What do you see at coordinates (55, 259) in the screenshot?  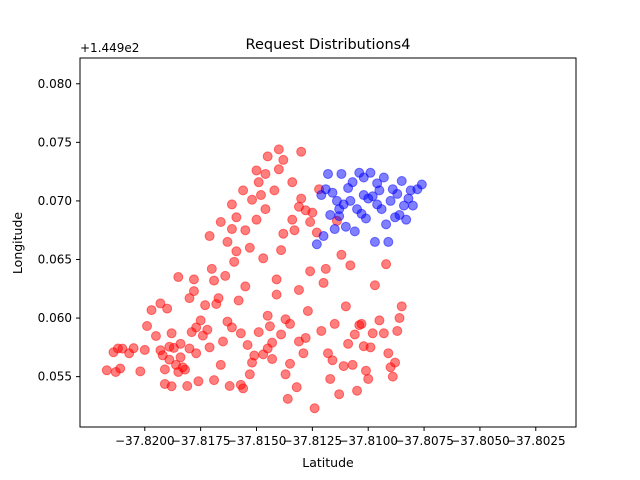 I see `y-tick-label: 0.065` at bounding box center [55, 259].